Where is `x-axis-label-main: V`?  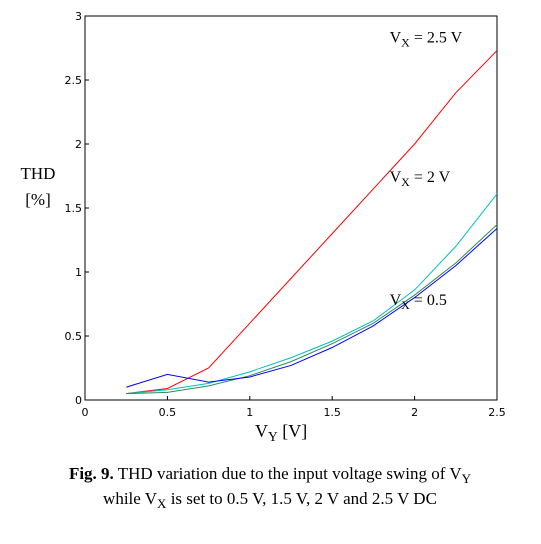 x-axis-label-main: V is located at coordinates (261, 431).